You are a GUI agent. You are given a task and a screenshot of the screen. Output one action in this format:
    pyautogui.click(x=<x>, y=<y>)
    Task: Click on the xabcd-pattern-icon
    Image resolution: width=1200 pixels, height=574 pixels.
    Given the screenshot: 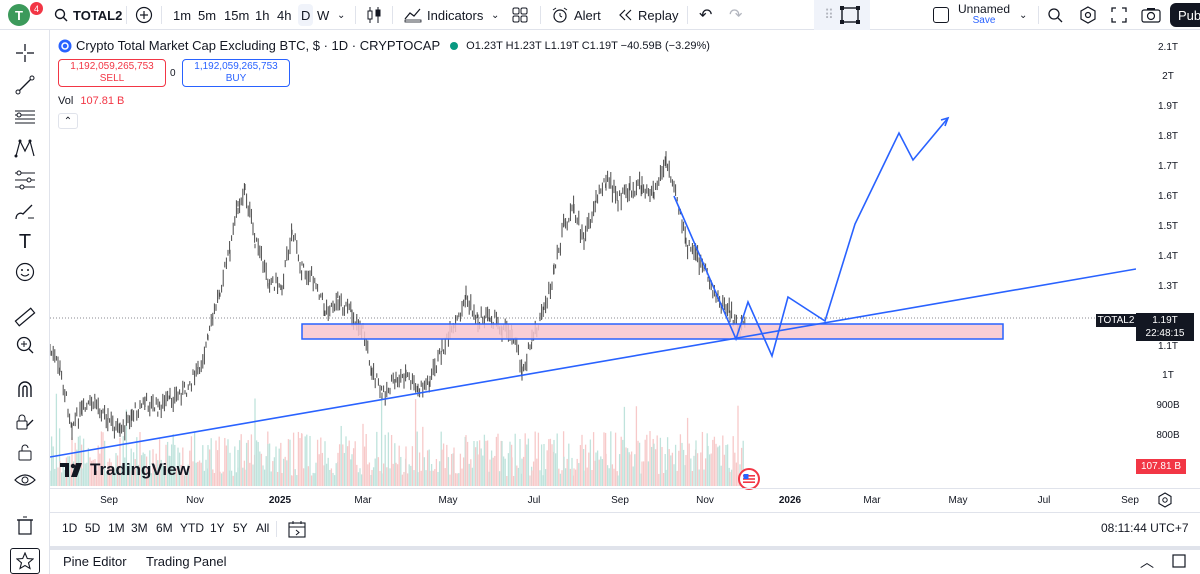 What is the action you would take?
    pyautogui.click(x=25, y=148)
    